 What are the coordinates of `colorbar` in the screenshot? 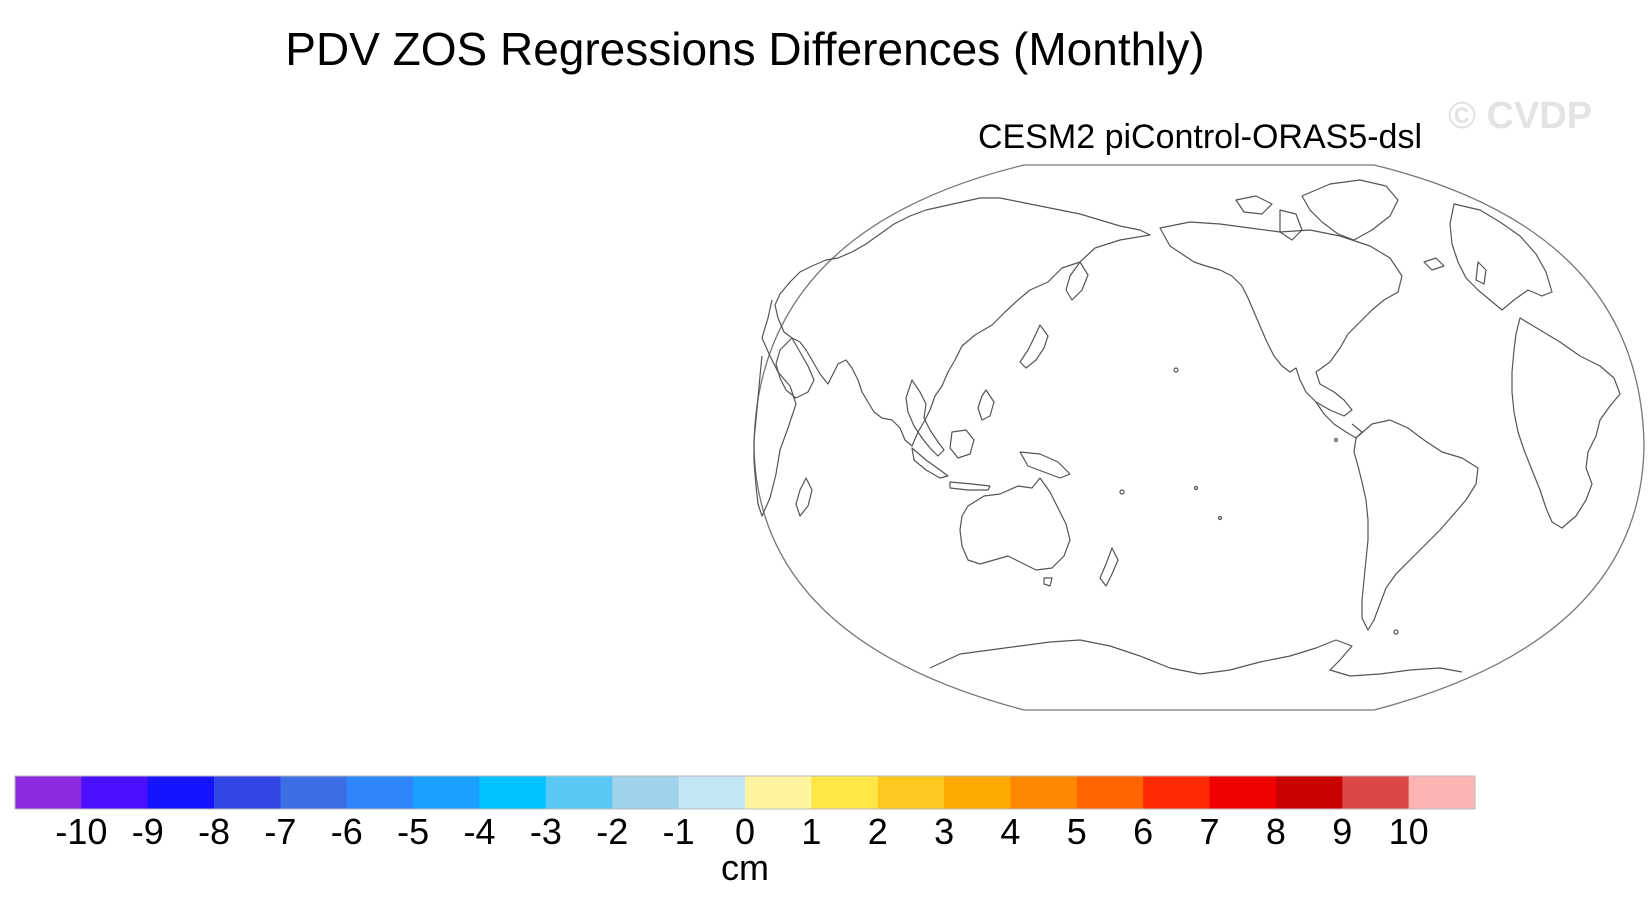 It's located at (745, 792).